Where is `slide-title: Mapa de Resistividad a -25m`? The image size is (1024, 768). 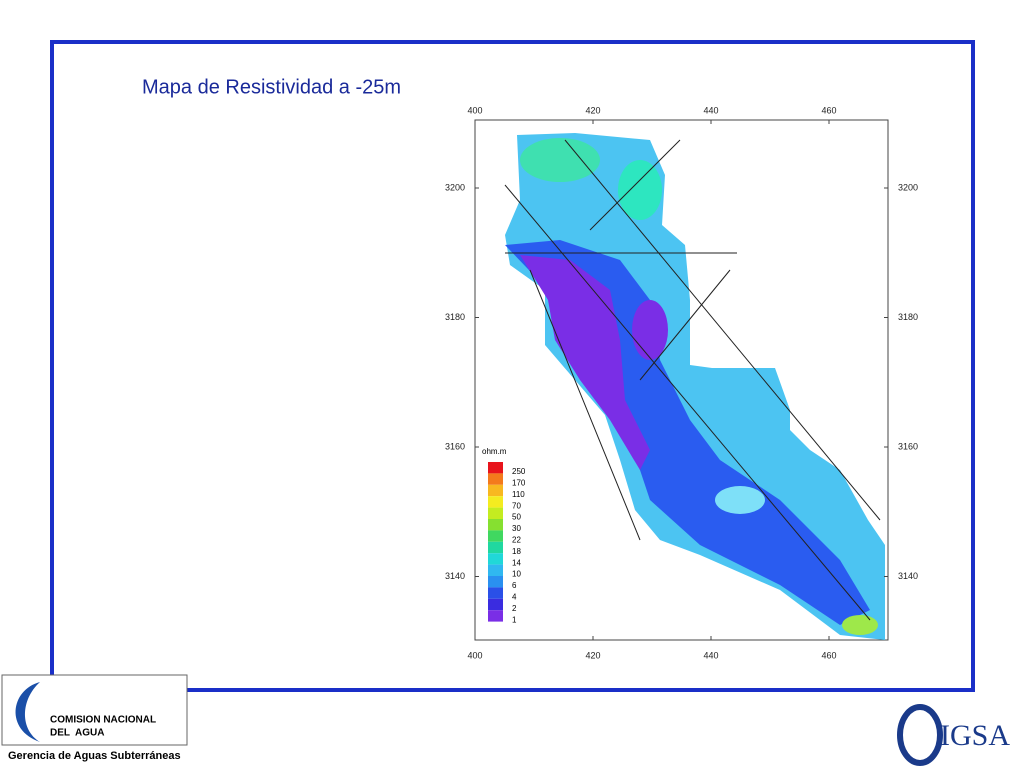 slide-title: Mapa de Resistividad a -25m is located at coordinates (271, 87).